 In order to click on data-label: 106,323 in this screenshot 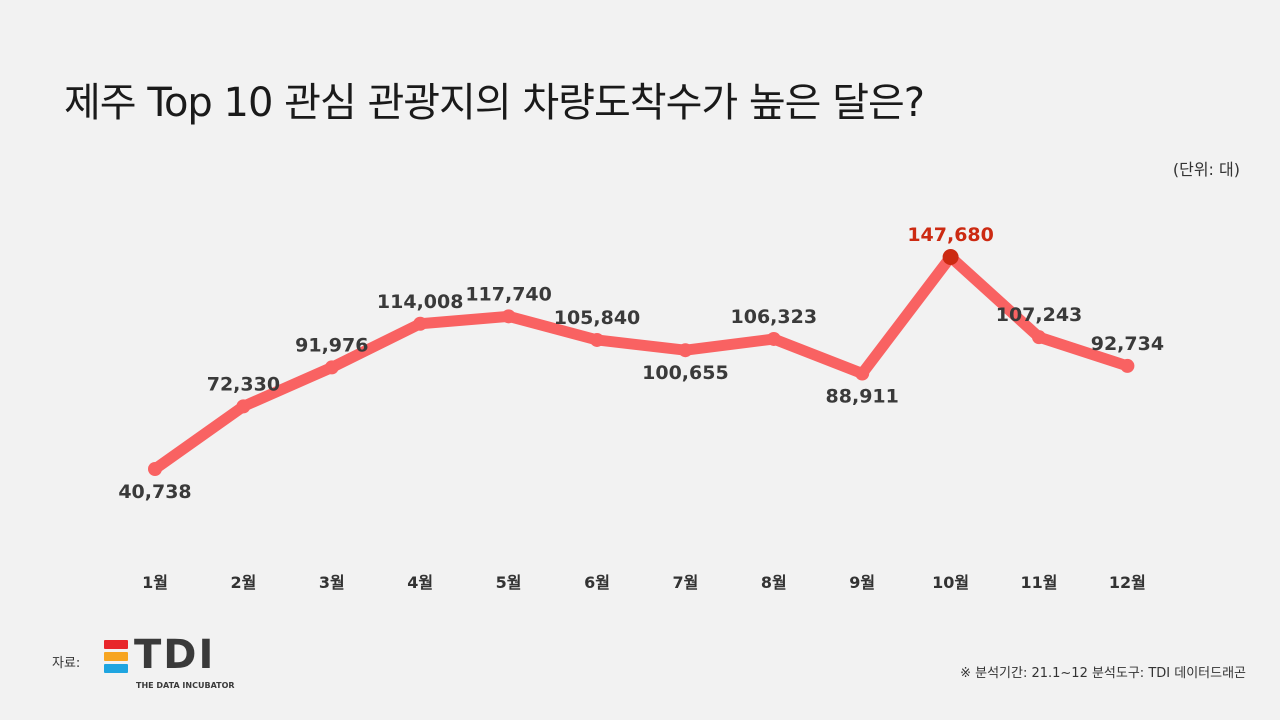, I will do `click(774, 317)`.